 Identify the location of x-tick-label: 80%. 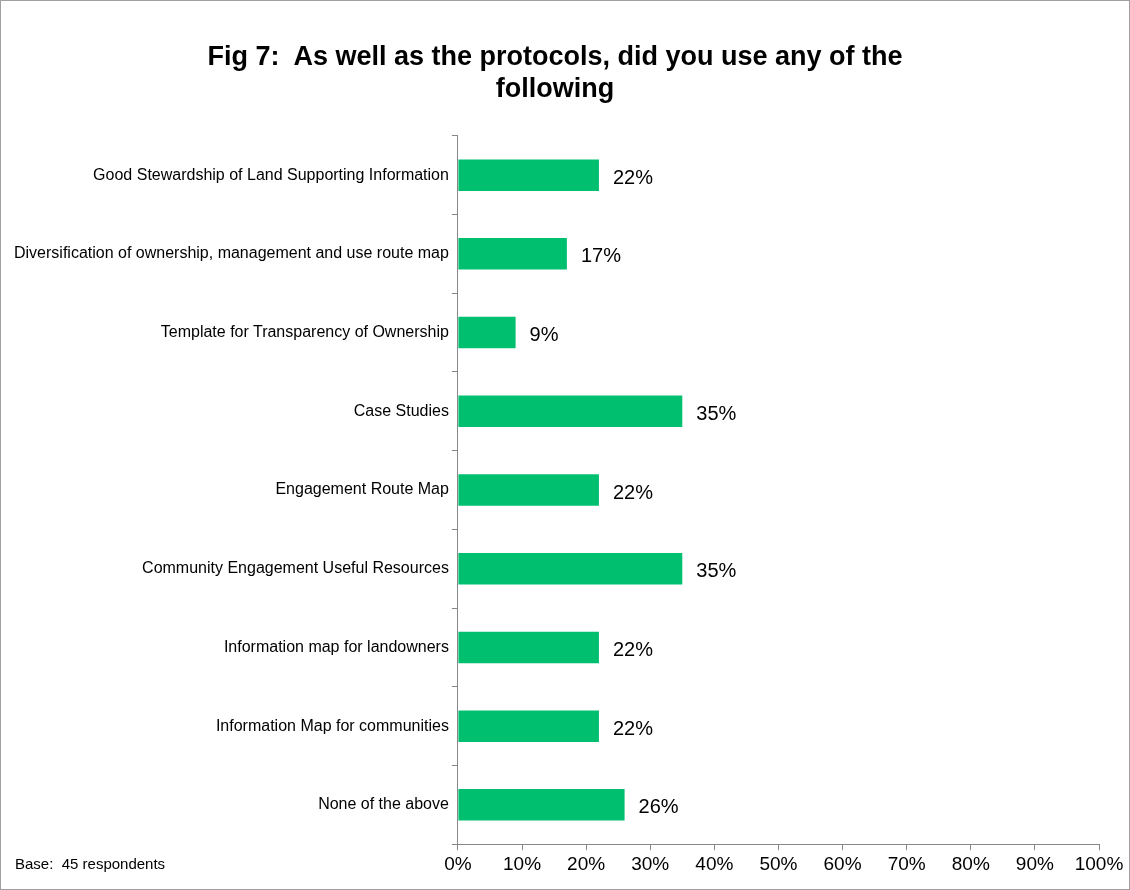
(970, 863).